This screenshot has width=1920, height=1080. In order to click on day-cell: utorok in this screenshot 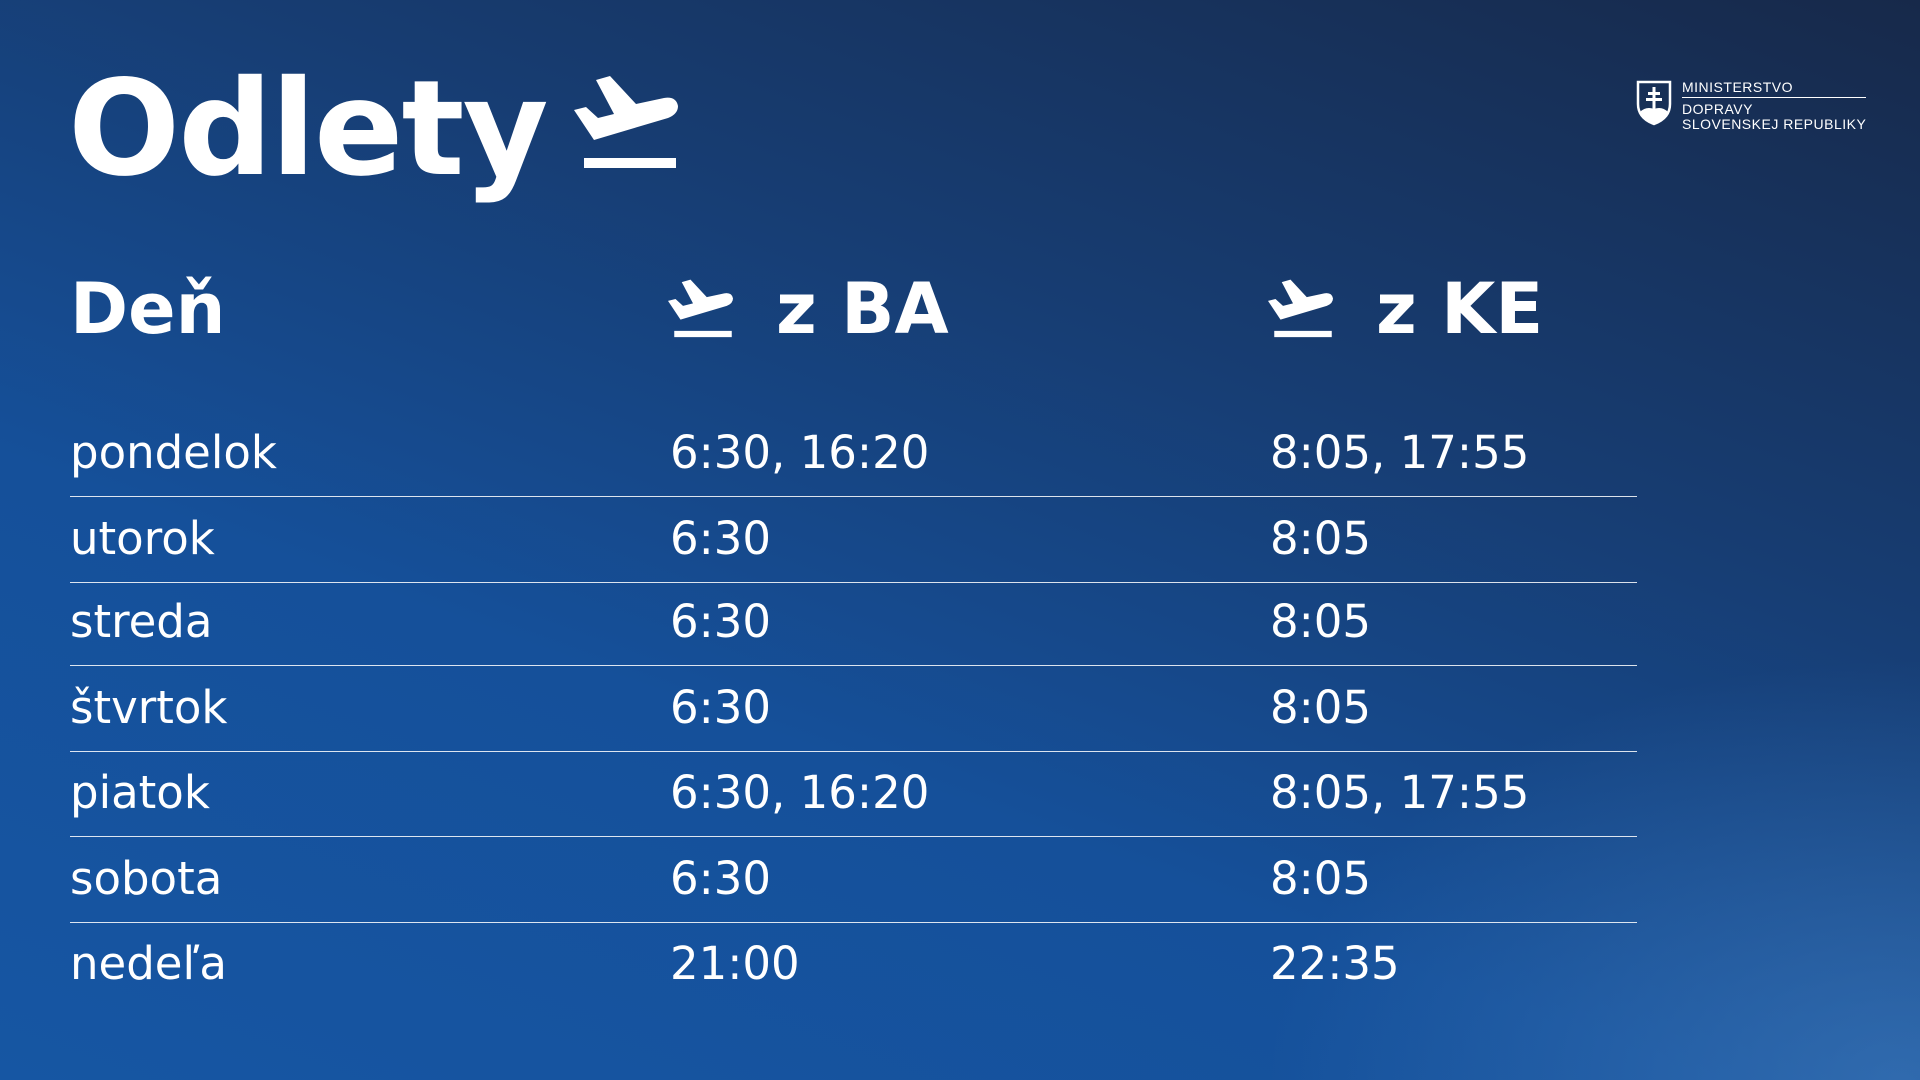, I will do `click(142, 538)`.